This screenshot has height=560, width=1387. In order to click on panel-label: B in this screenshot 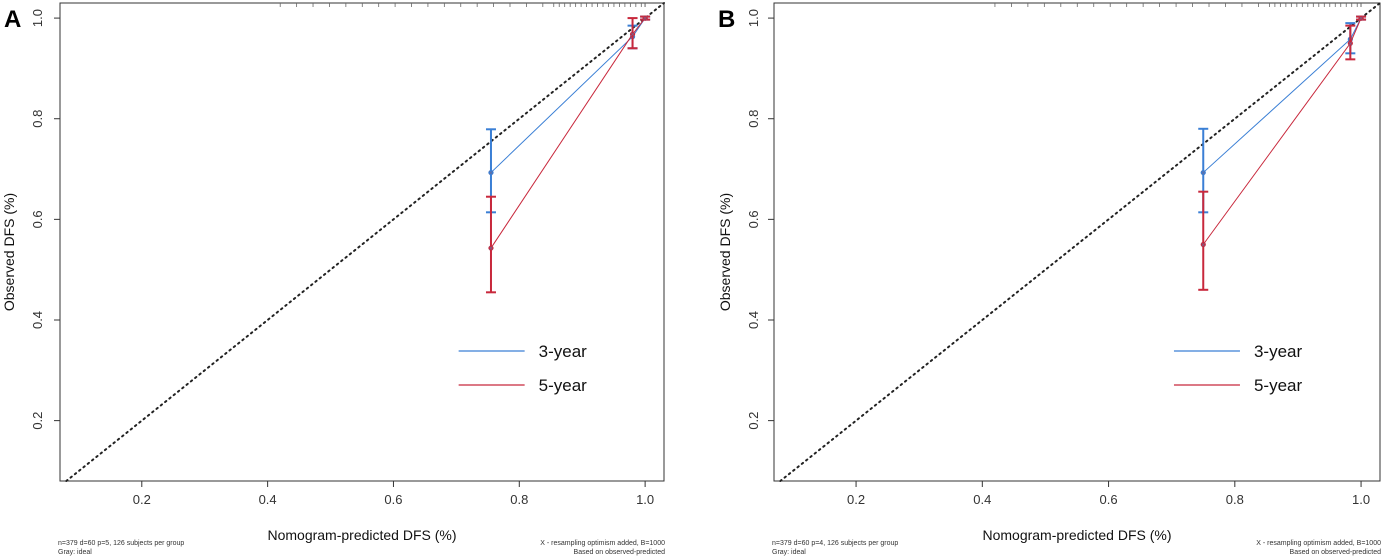, I will do `click(726, 19)`.